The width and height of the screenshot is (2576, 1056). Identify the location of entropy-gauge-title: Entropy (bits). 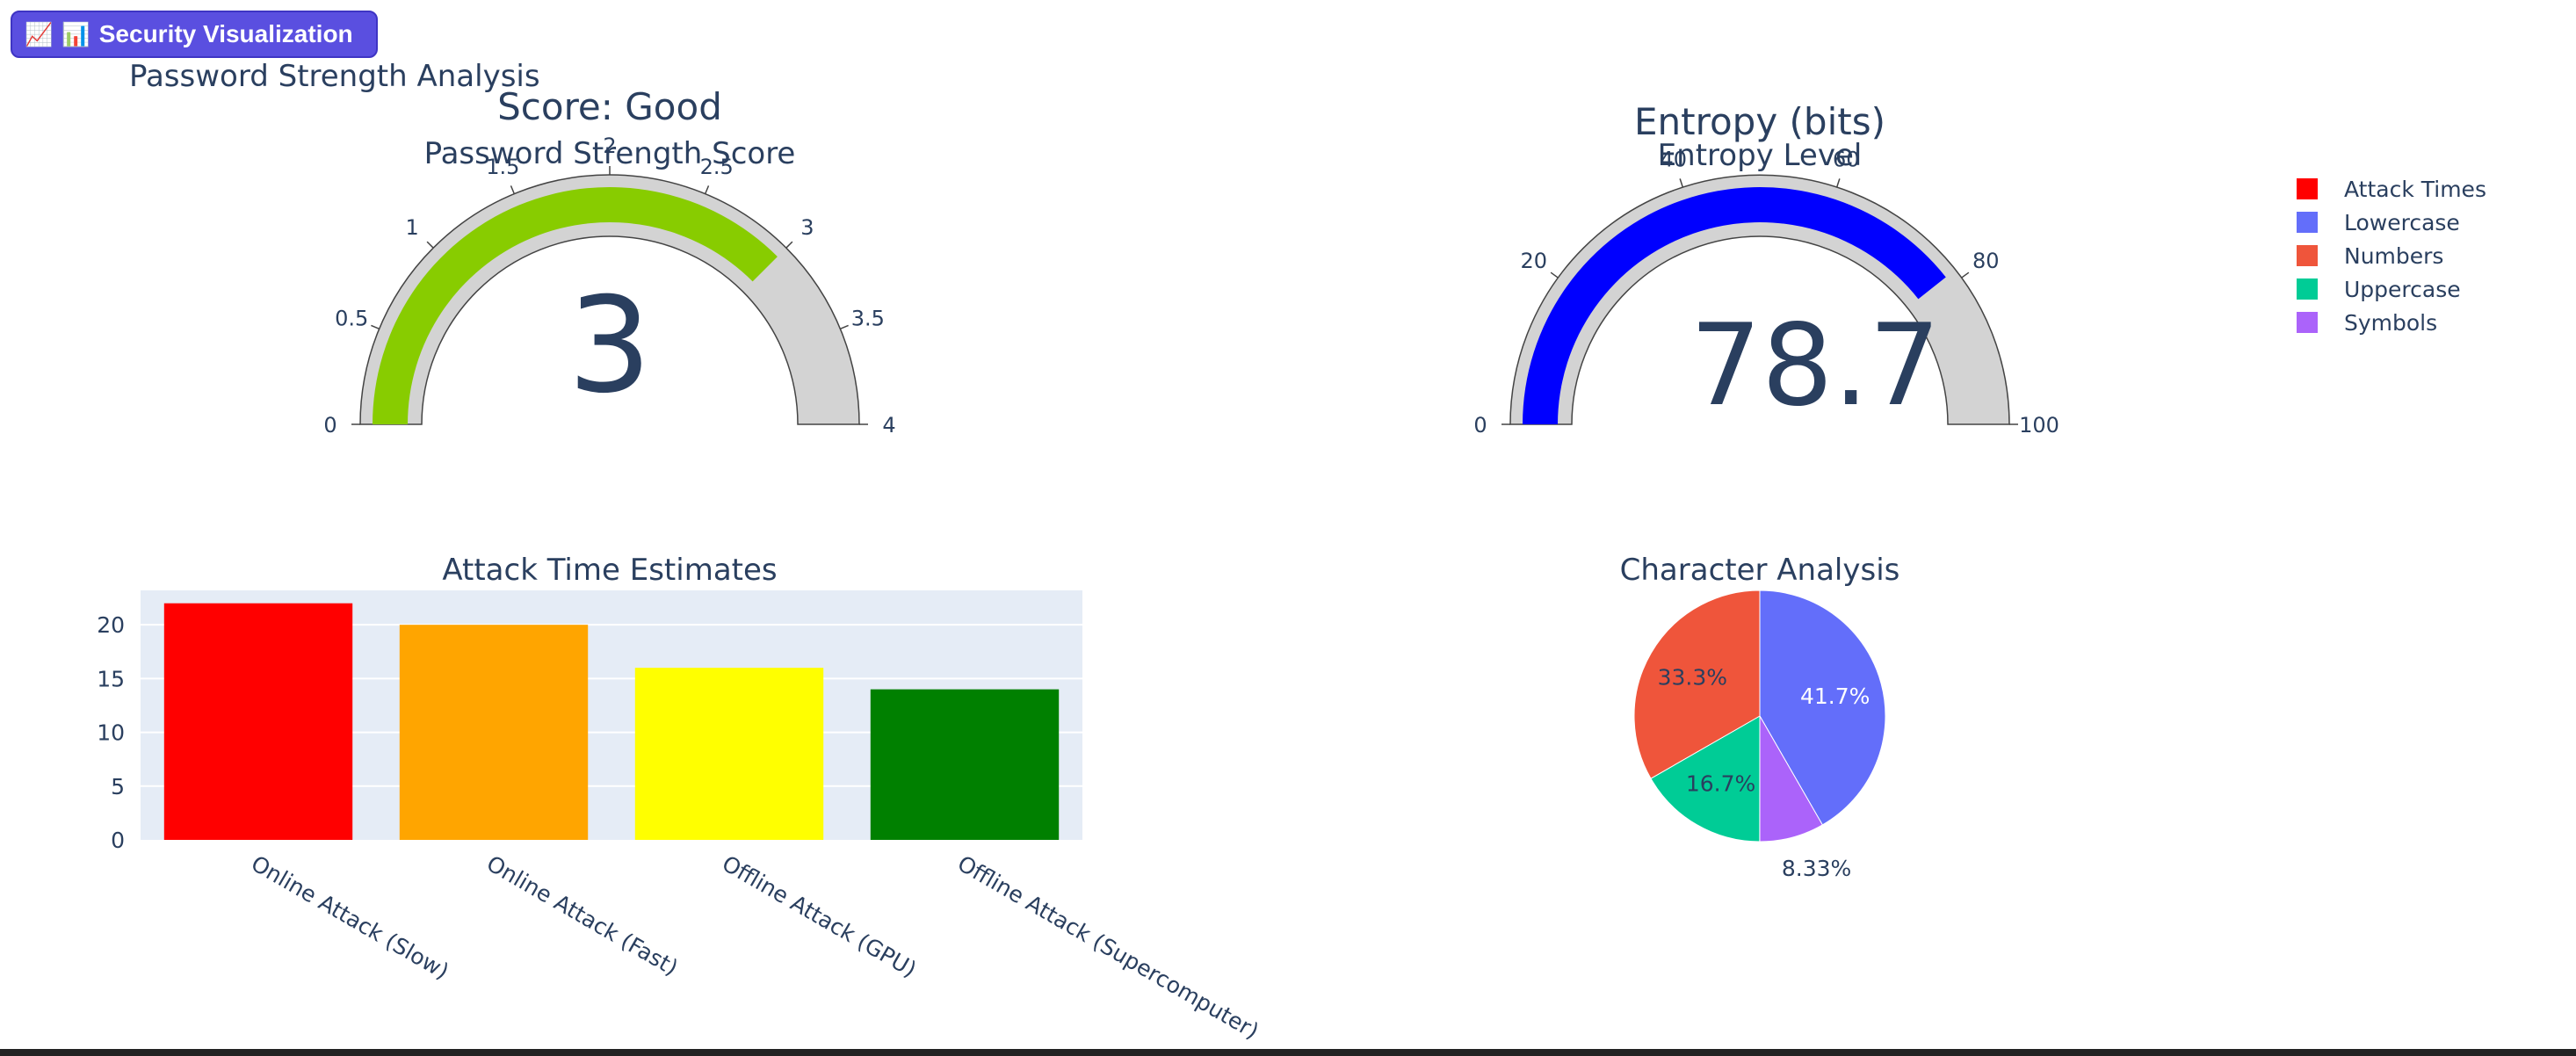
(1759, 121).